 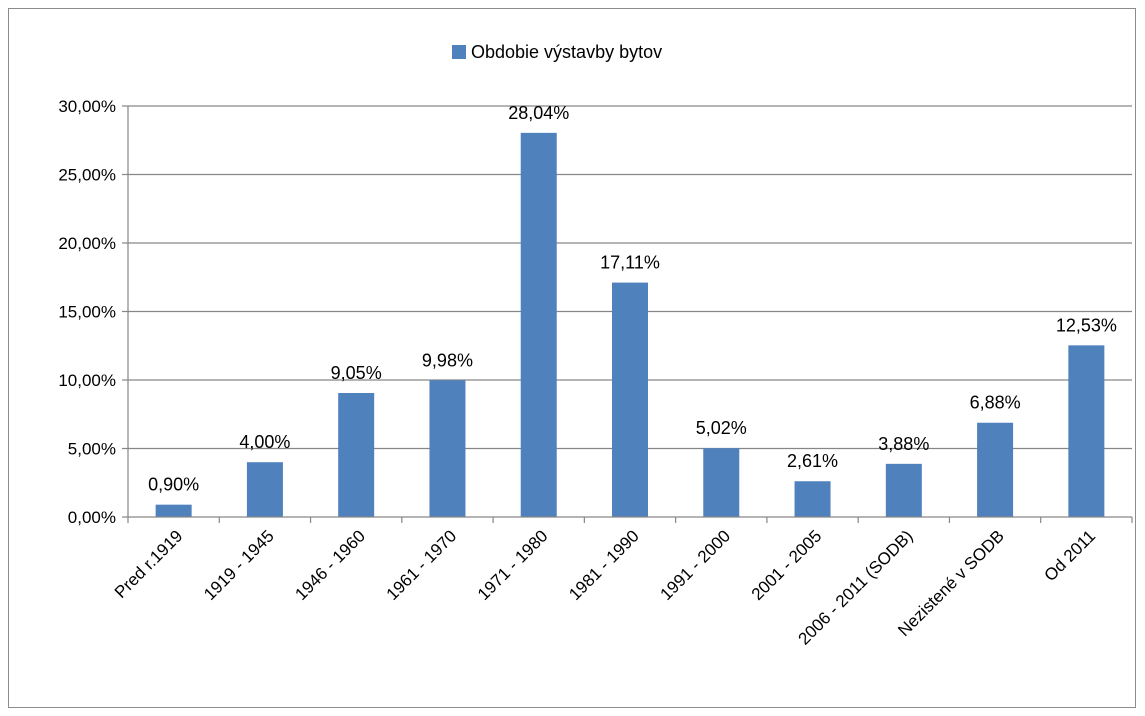 I want to click on legend-label: Obdobie výstavby bytov, so click(x=566, y=52).